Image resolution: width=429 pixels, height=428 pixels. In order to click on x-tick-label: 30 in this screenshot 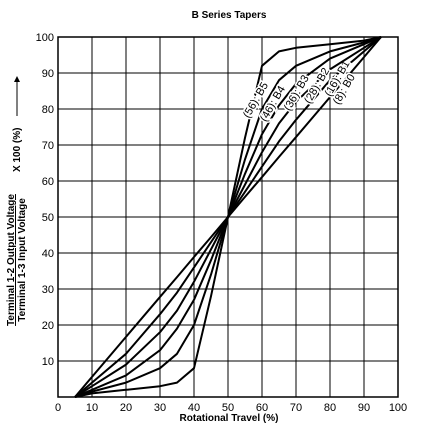, I will do `click(160, 408)`.